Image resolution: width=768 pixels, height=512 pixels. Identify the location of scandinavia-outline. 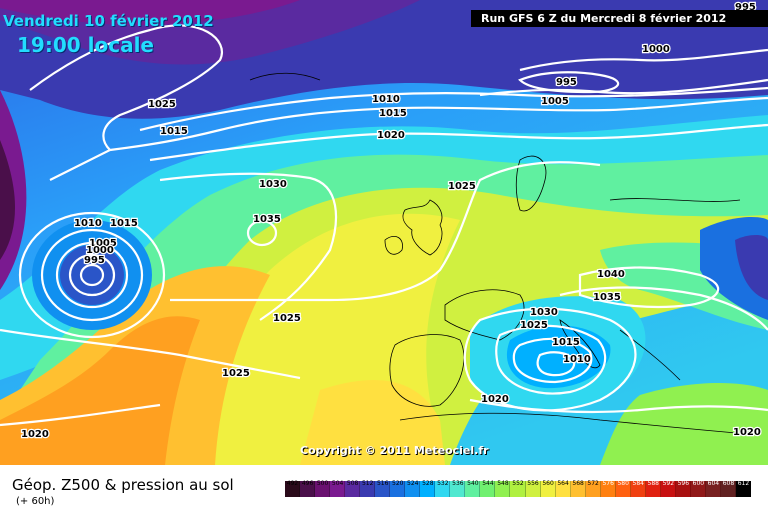
(531, 183).